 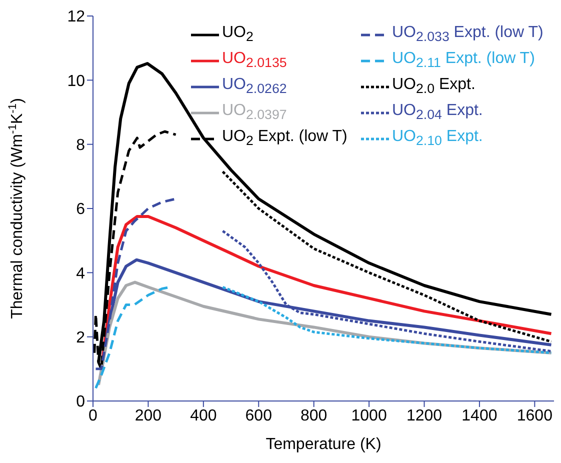 I want to click on line-series, so click(x=386, y=320).